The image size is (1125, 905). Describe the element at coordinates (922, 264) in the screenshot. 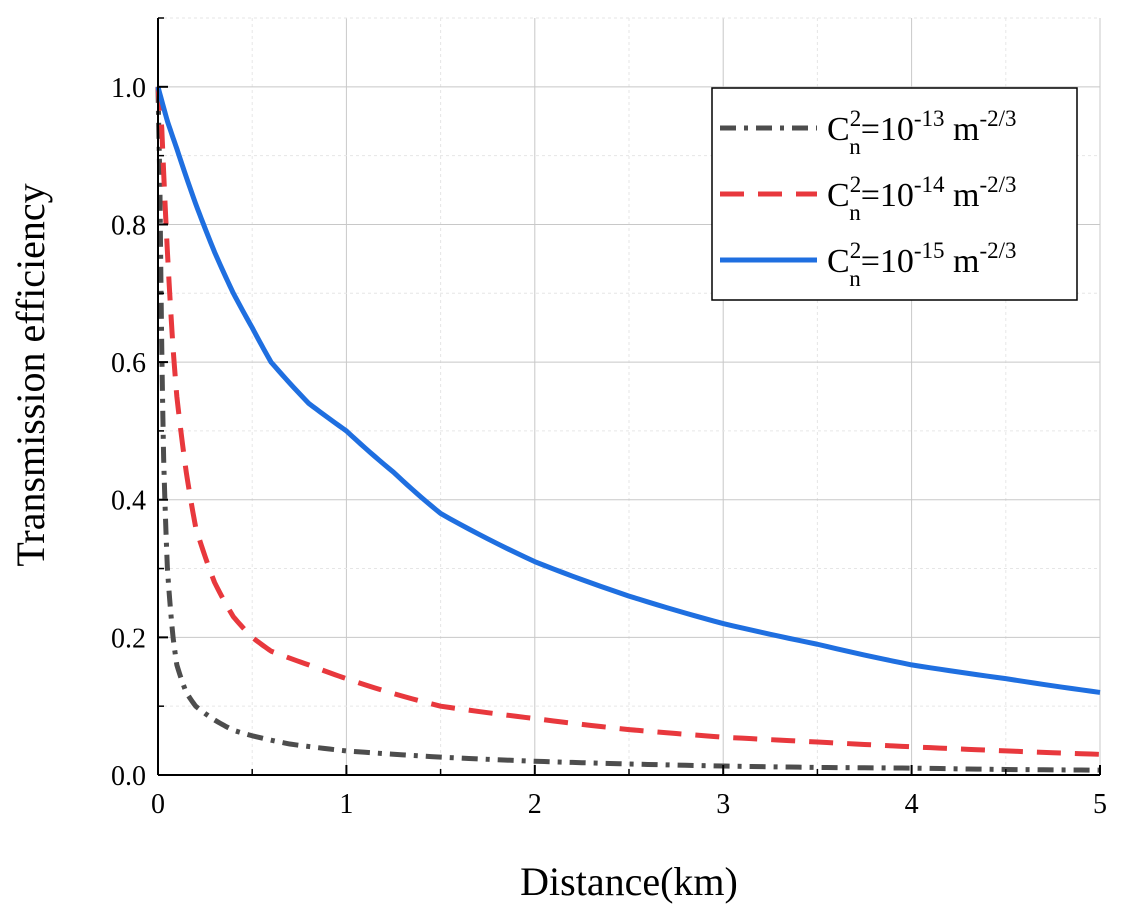

I see `legend-label: C2 n=10-15 m-2/3` at that location.